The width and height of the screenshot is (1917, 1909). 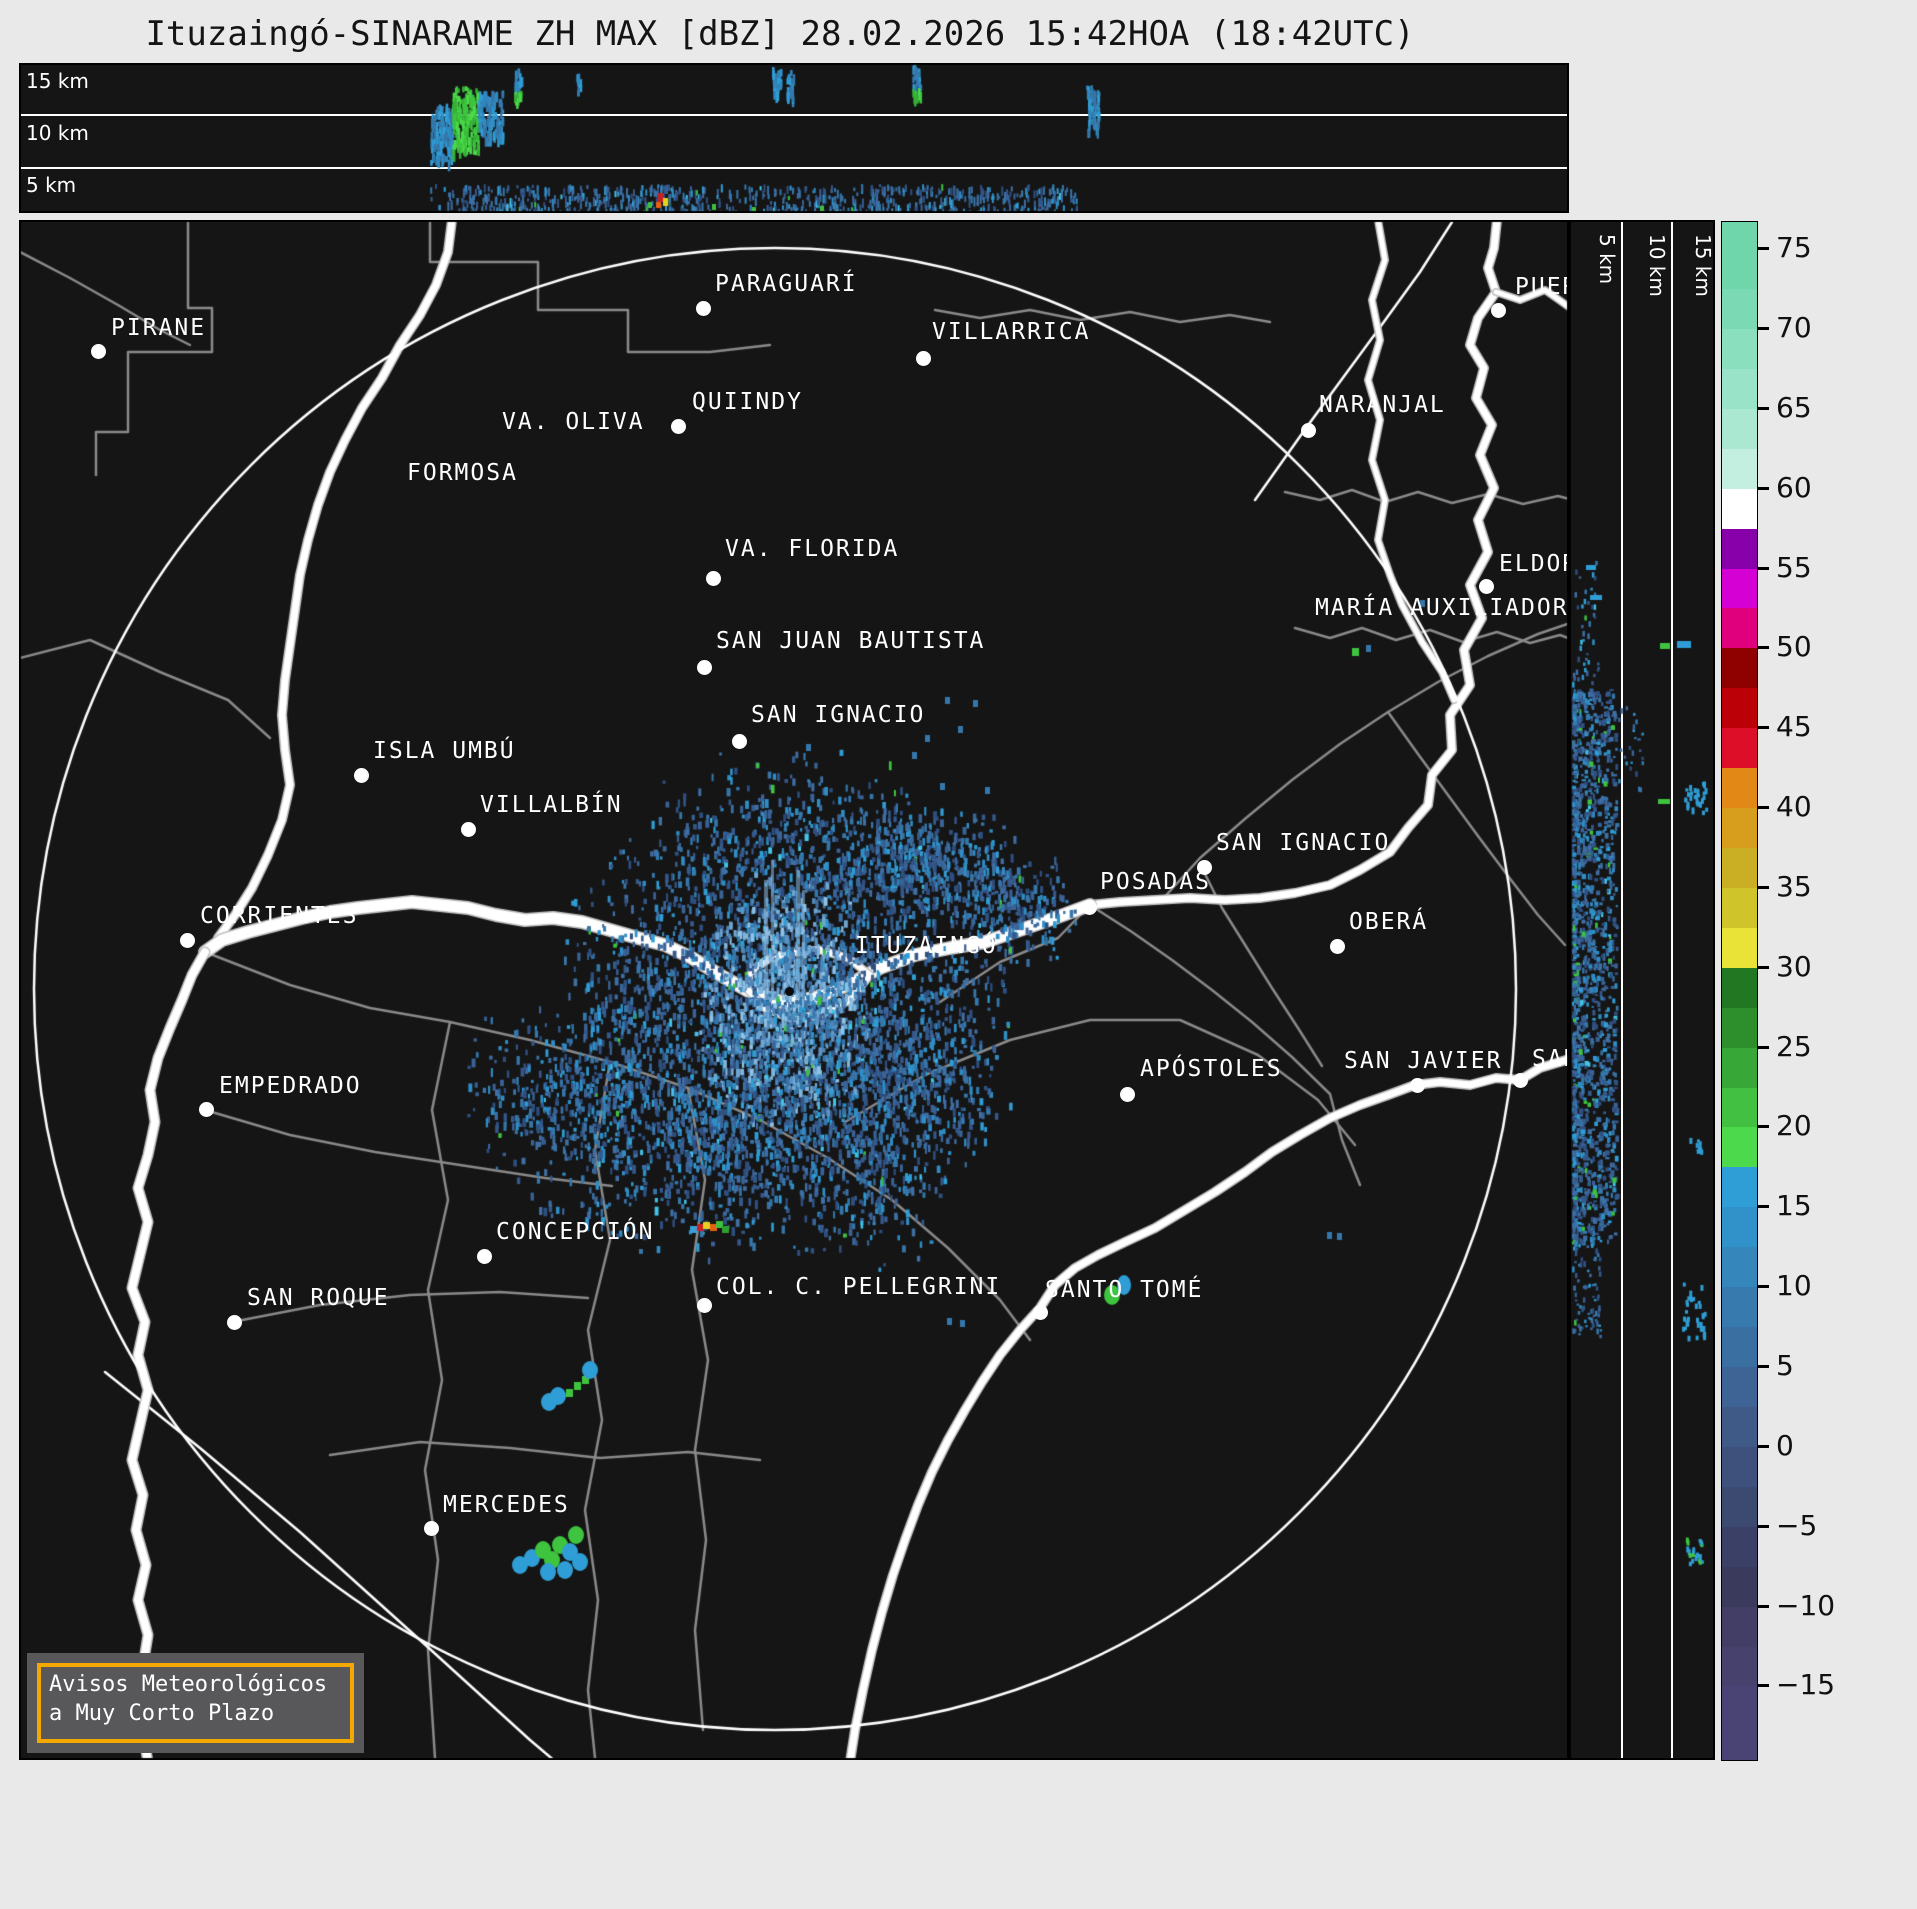 What do you see at coordinates (573, 422) in the screenshot?
I see `city-label: VA. OLIVA` at bounding box center [573, 422].